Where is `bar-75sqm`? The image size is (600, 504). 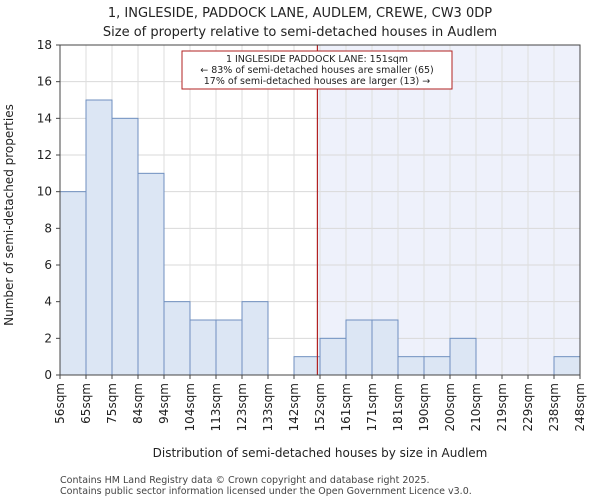 bar-75sqm is located at coordinates (125, 246).